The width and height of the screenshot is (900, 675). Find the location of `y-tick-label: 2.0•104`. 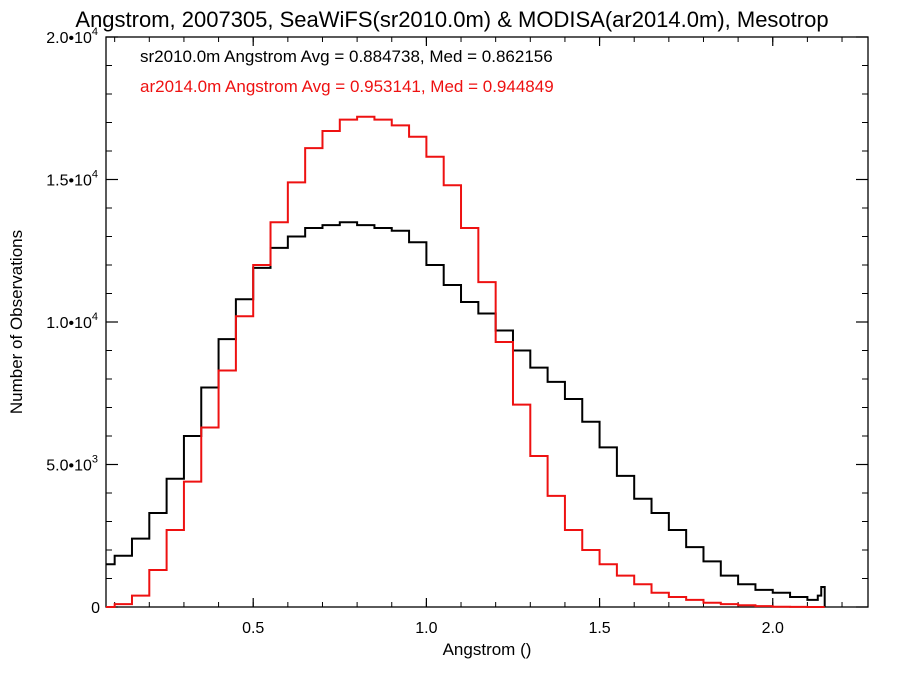

y-tick-label: 2.0•104 is located at coordinates (72, 36).